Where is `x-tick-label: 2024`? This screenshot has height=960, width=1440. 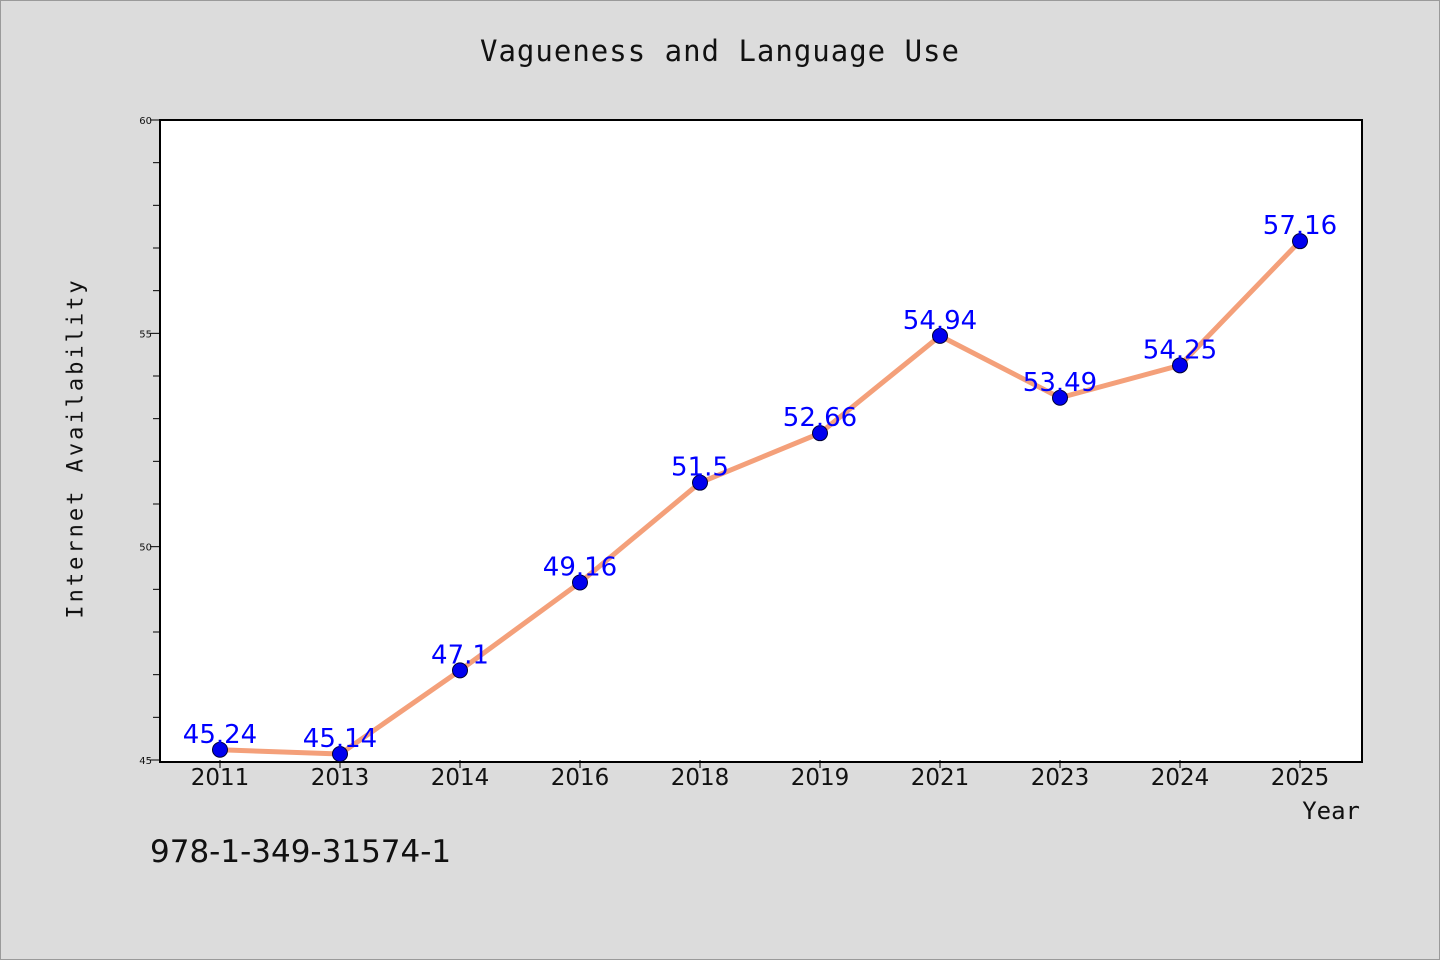
x-tick-label: 2024 is located at coordinates (1180, 778).